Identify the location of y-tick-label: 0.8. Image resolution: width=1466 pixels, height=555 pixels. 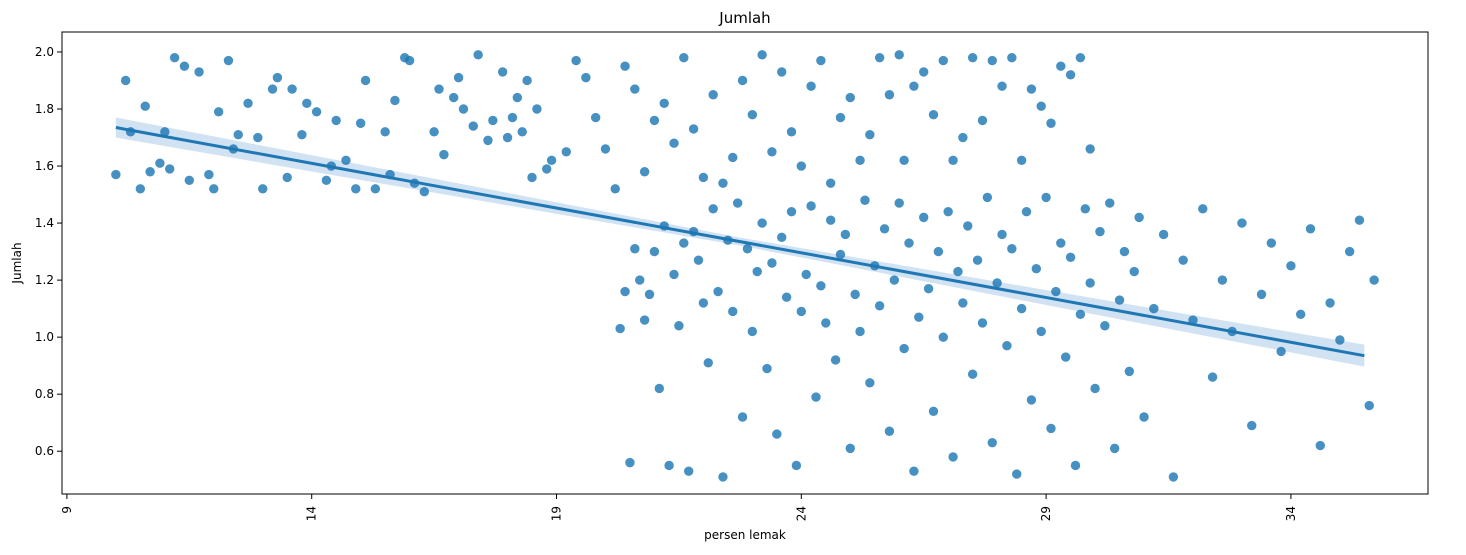
(44, 394).